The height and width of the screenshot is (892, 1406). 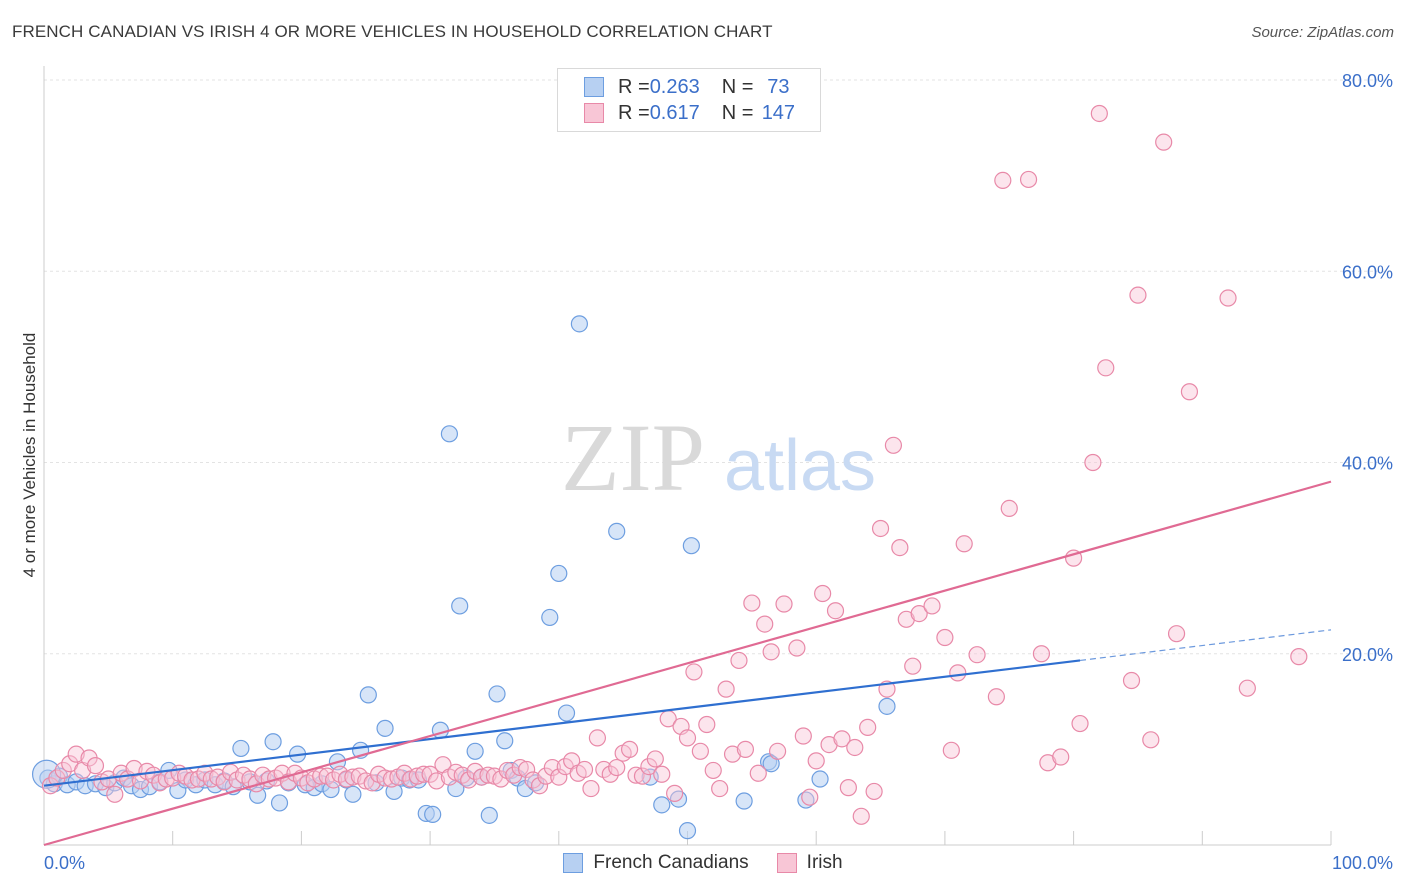 I want to click on legend-row-french: R = 0.263 N = 73, so click(x=680, y=87).